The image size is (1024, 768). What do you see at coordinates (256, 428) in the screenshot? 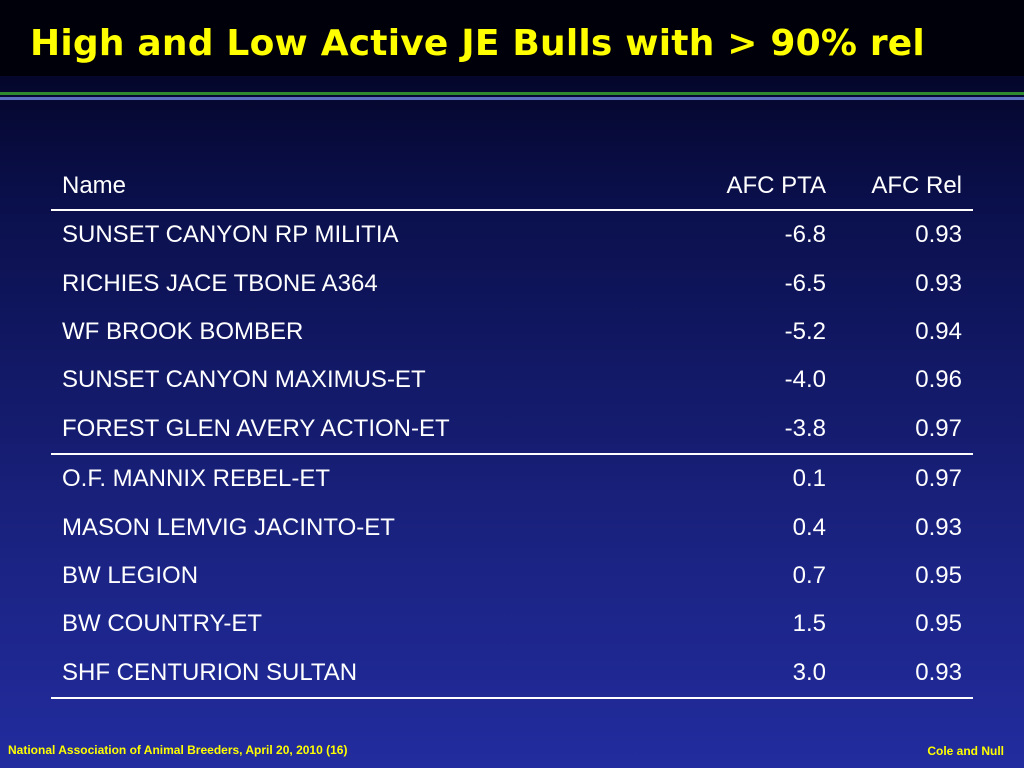
I see `cell-name: FOREST GLEN AVERY ACTION-ET` at bounding box center [256, 428].